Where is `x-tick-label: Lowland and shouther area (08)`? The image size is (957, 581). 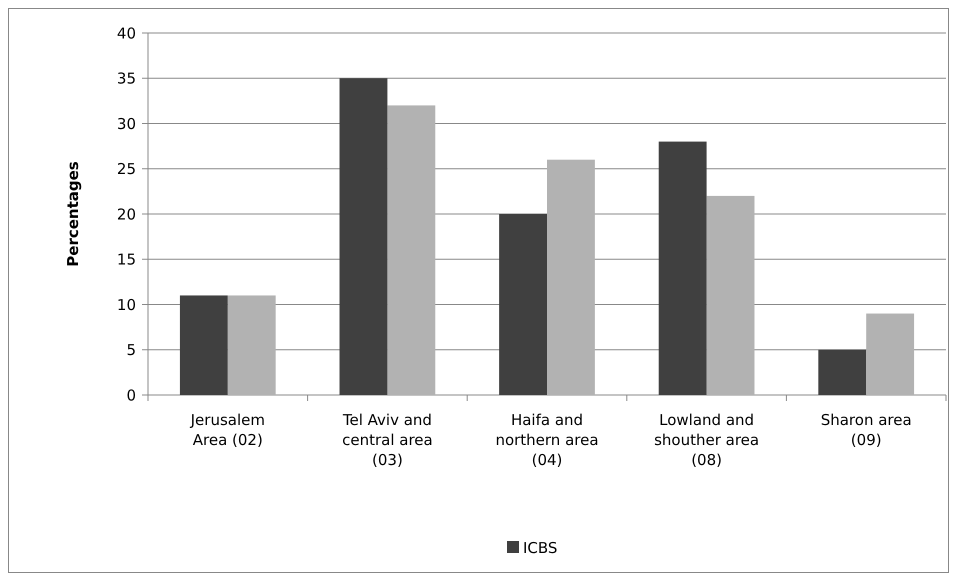 x-tick-label: Lowland and shouther area (08) is located at coordinates (707, 440).